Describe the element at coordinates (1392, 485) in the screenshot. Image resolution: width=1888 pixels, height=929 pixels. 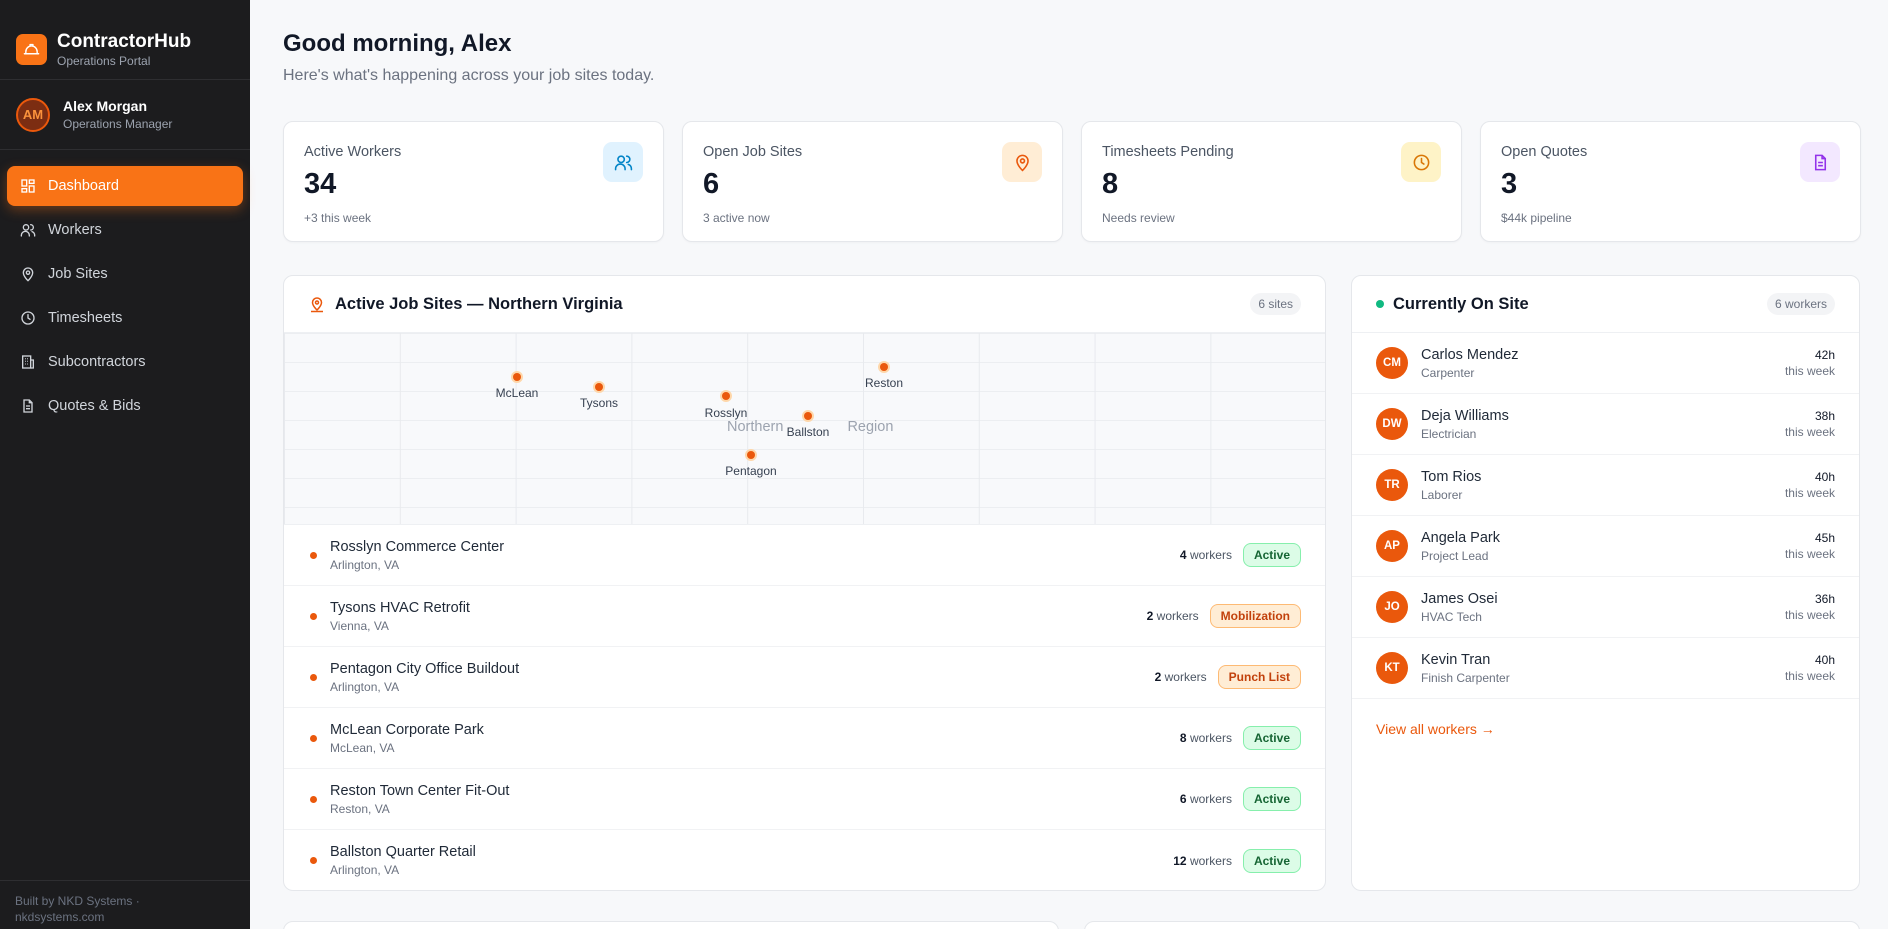
I see `avatar: TR` at that location.